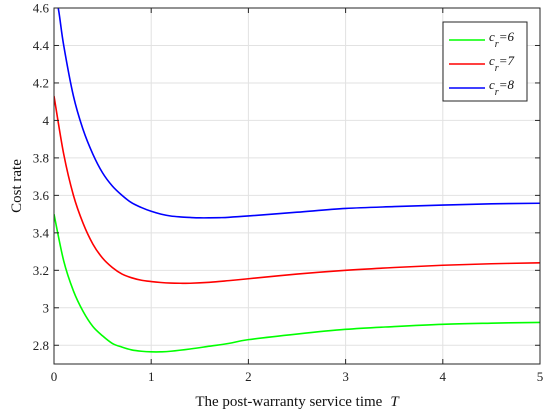  I want to click on y-tick-label: 4.6, so click(41, 8).